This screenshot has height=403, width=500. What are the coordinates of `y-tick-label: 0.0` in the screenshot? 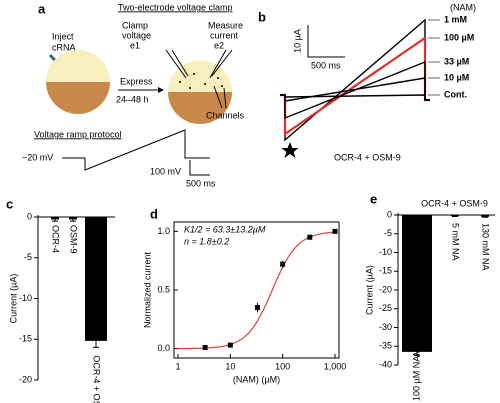 It's located at (163, 348).